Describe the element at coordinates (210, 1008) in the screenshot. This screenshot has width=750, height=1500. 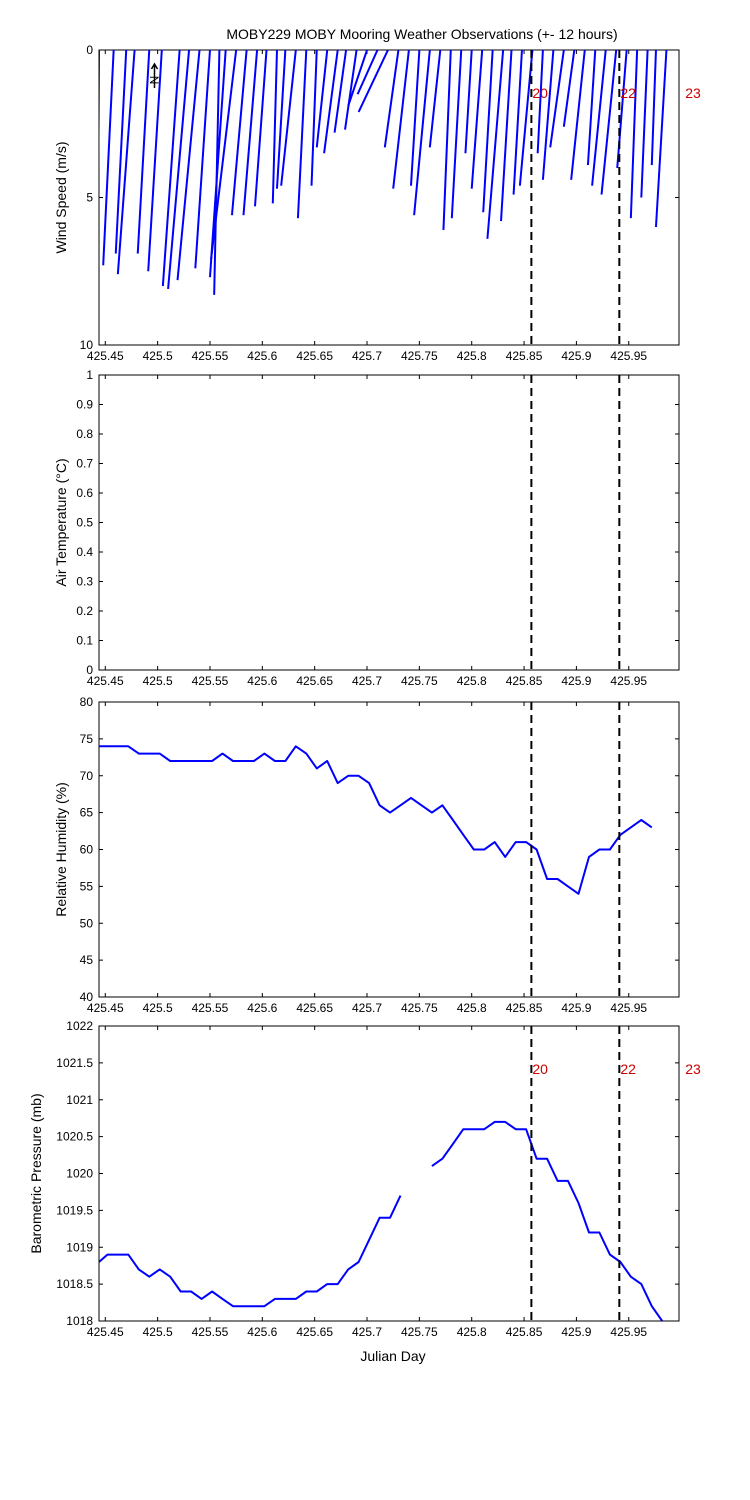
I see `humidity-xtick-label: 425.55` at that location.